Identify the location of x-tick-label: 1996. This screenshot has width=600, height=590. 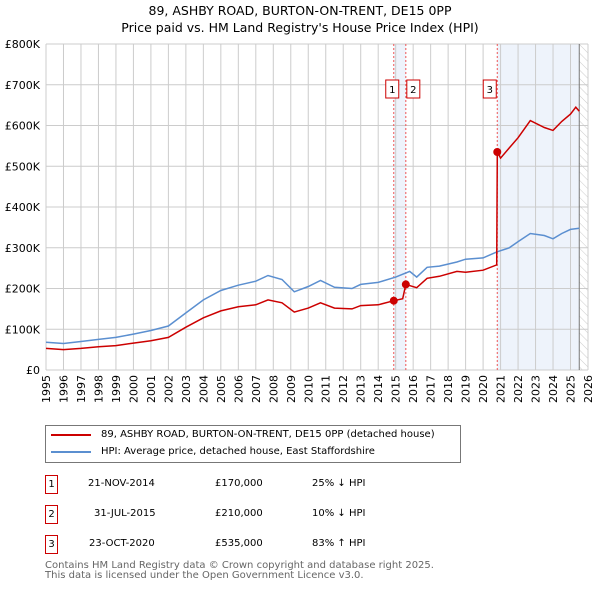
(63, 389).